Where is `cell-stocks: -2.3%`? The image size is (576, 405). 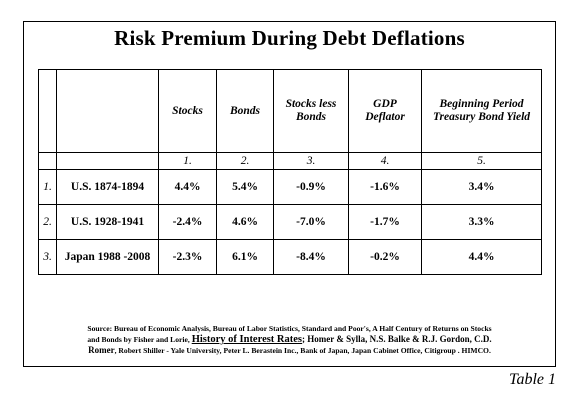
cell-stocks: -2.3% is located at coordinates (187, 257).